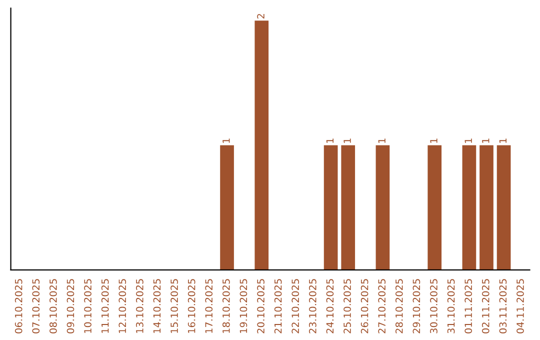 The width and height of the screenshot is (540, 340). Describe the element at coordinates (486, 306) in the screenshot. I see `x-tick-label: 02.11.2025` at that location.